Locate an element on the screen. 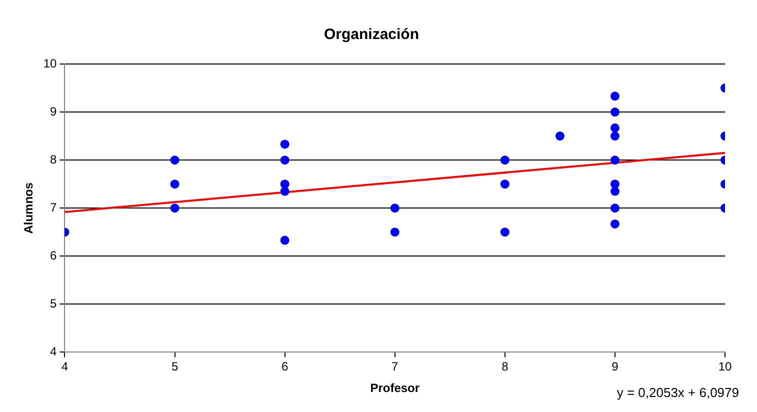 The width and height of the screenshot is (757, 412). text: y = 0,2053x + 6,0979 is located at coordinates (677, 392).